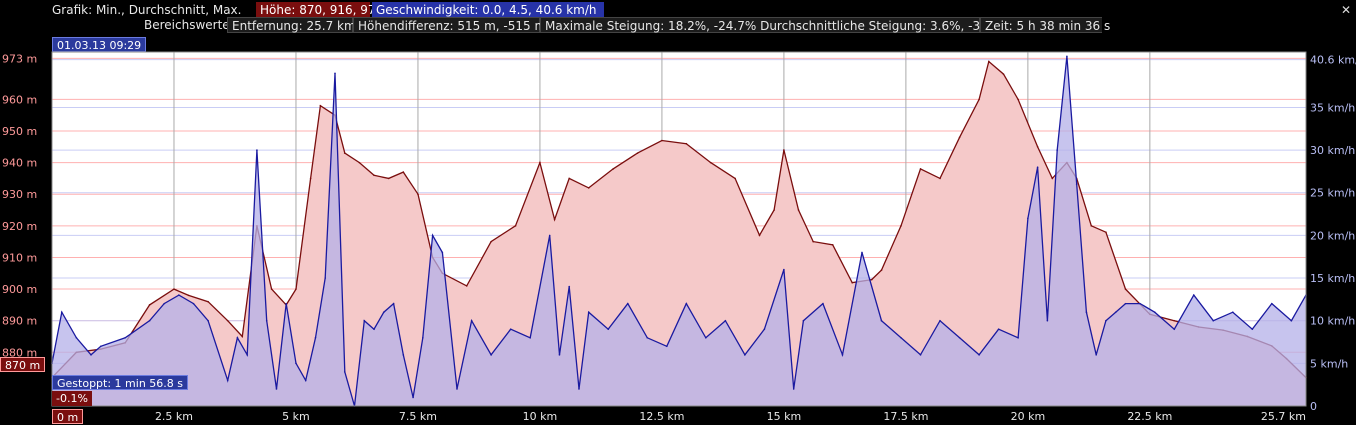 Image resolution: width=1356 pixels, height=425 pixels. Describe the element at coordinates (1332, 193) in the screenshot. I see `y-right-tick-label: 25 km/h` at that location.